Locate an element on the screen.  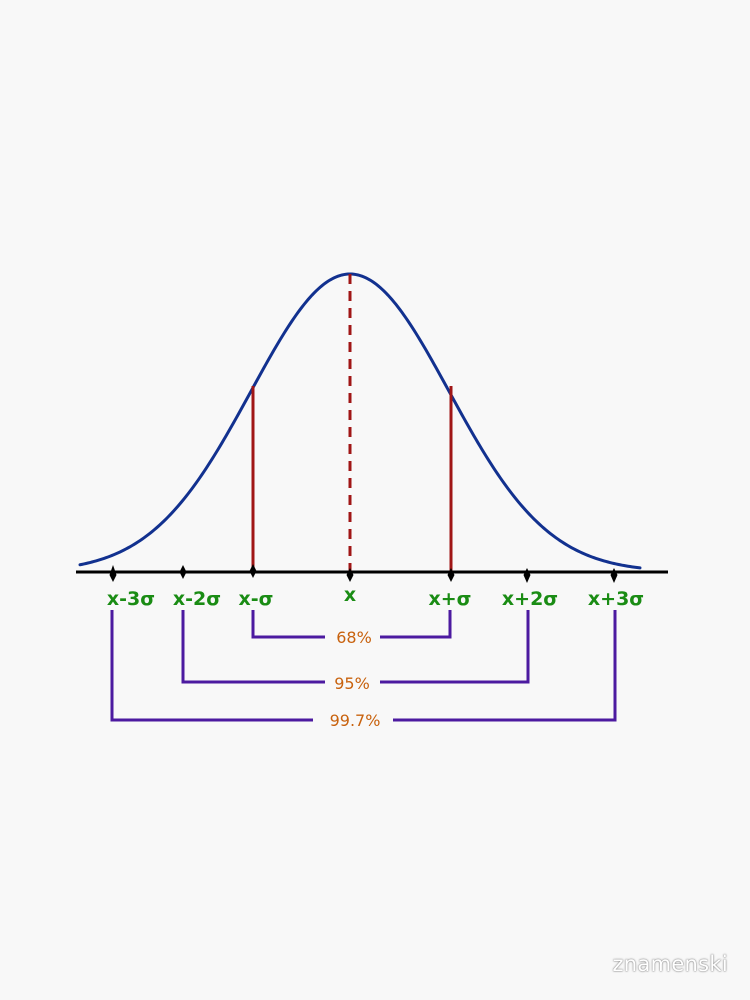
label-plus-three-sigma: x+3σ is located at coordinates (616, 599).